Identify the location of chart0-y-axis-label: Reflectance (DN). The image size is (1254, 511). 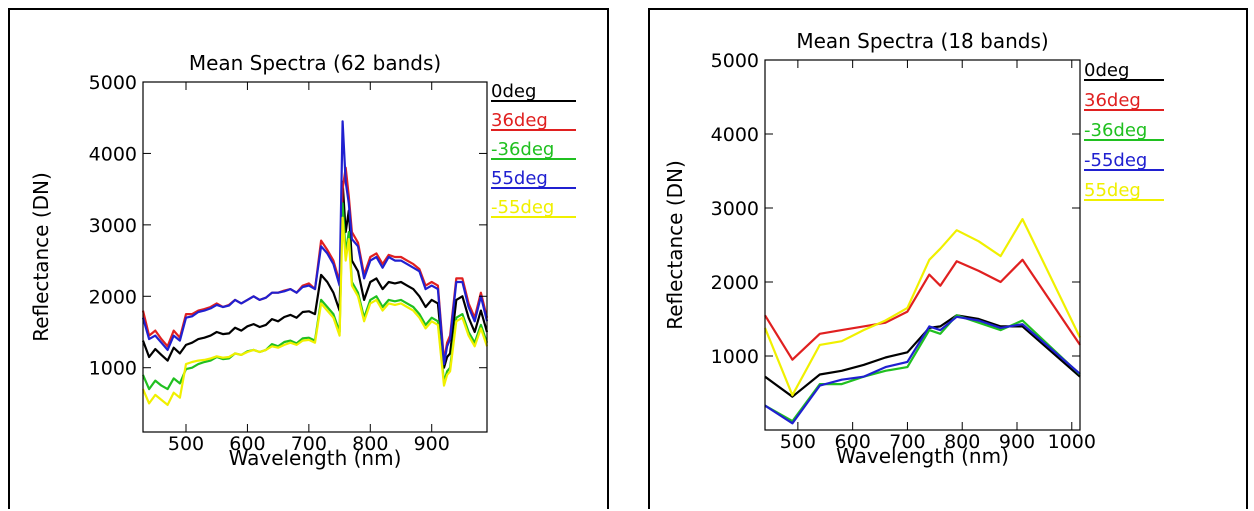
(41, 257).